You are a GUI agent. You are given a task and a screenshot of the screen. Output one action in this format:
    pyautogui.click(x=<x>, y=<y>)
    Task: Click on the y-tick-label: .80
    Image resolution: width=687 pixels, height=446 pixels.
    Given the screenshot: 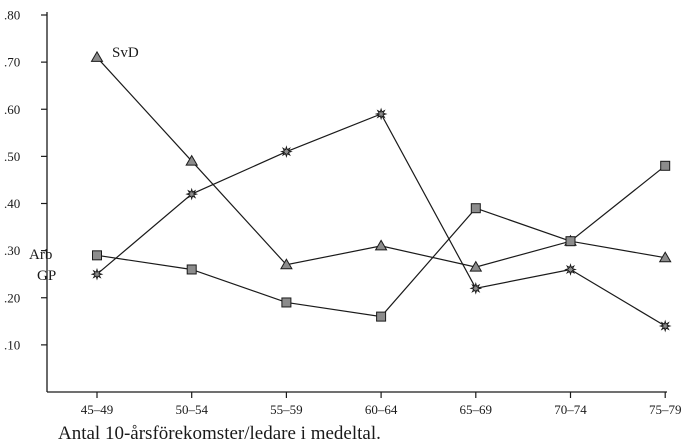 What is the action you would take?
    pyautogui.click(x=12, y=15)
    